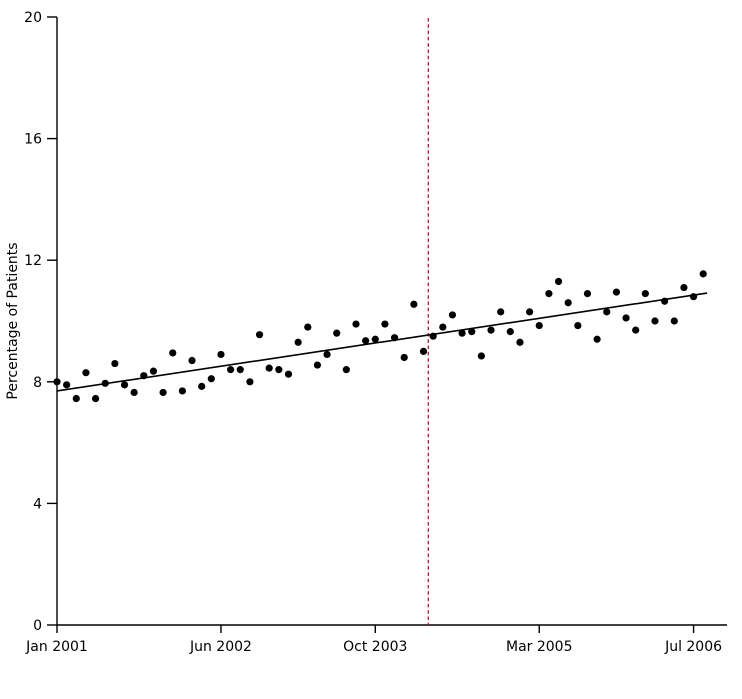  I want to click on y-tick-label: 0, so click(37, 626).